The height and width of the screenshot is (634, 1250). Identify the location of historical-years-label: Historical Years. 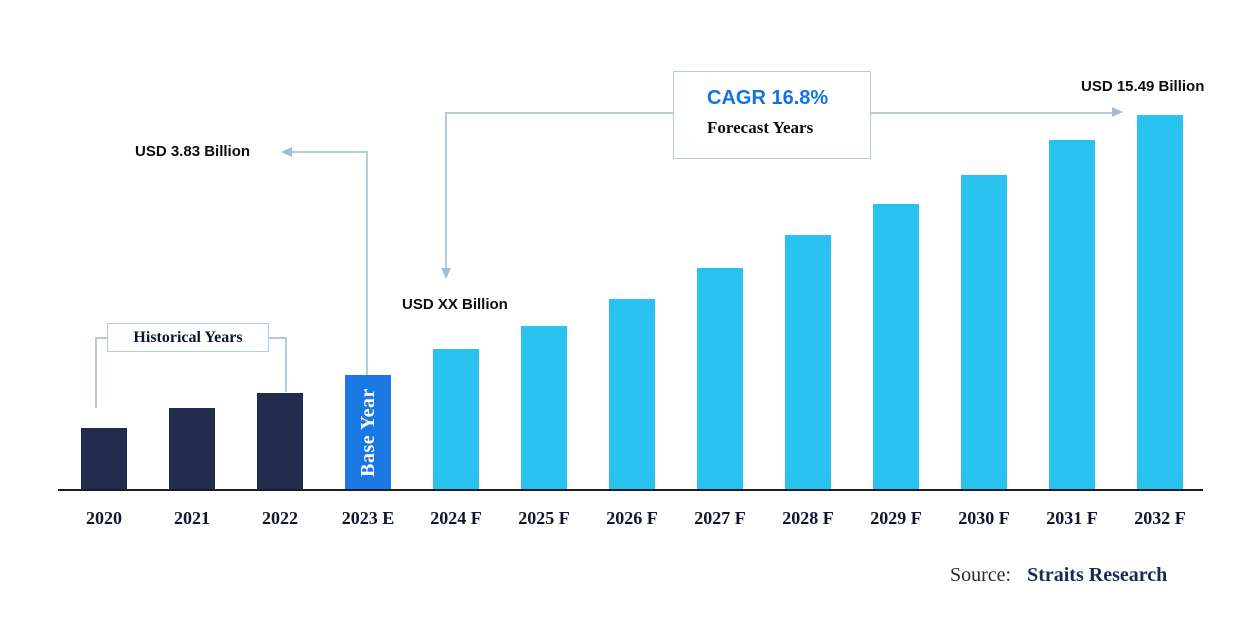
(188, 337).